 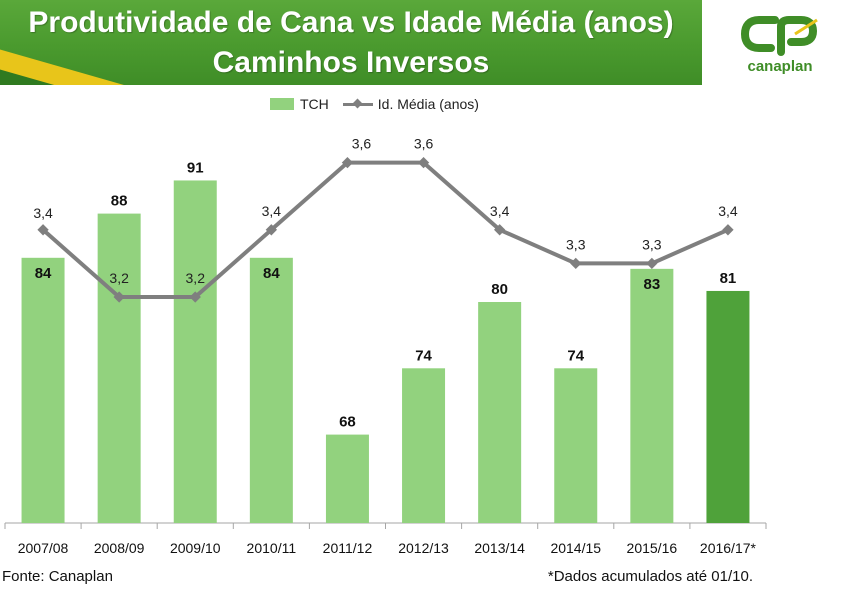 What do you see at coordinates (575, 548) in the screenshot?
I see `x-tick-label: 2014/15` at bounding box center [575, 548].